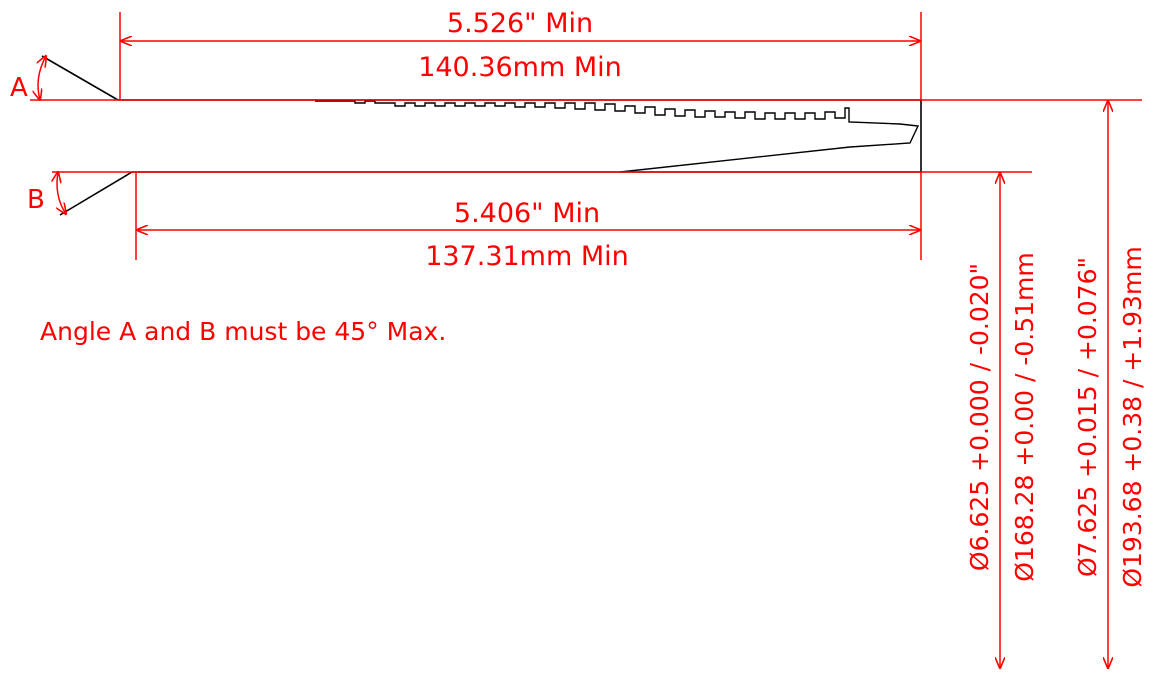 The image size is (1158, 679). I want to click on angle-b-arc, so click(61, 193).